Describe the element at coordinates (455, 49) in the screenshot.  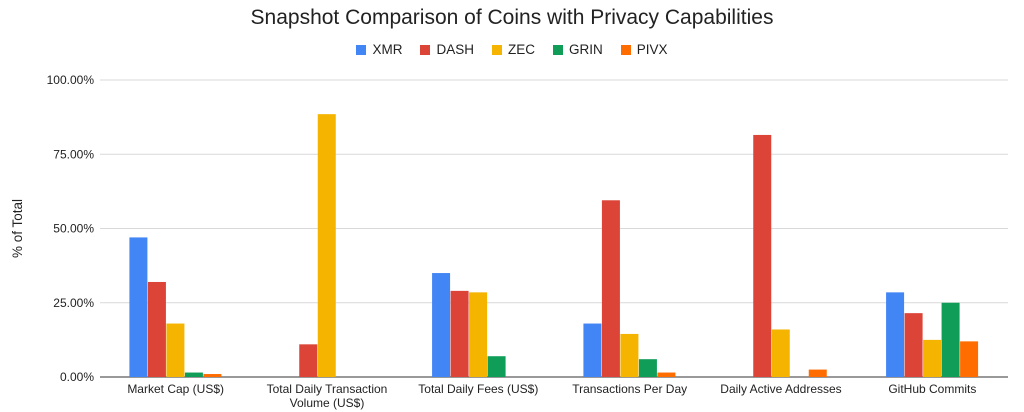
I see `legend-label: DASH` at that location.